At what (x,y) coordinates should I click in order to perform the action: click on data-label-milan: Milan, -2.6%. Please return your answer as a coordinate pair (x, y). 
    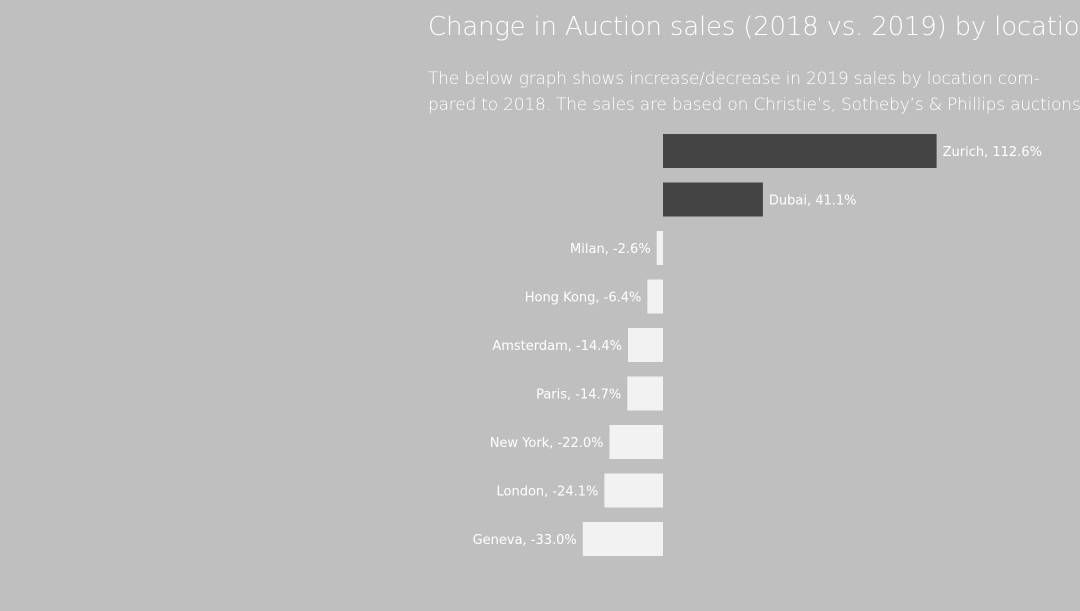
    Looking at the image, I should click on (610, 249).